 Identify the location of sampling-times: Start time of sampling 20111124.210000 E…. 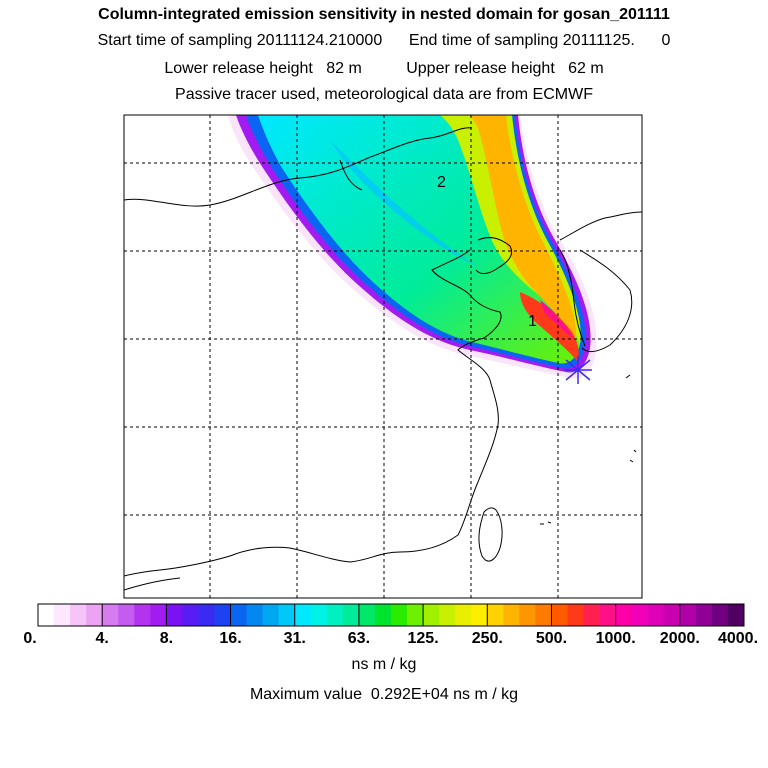
(384, 40).